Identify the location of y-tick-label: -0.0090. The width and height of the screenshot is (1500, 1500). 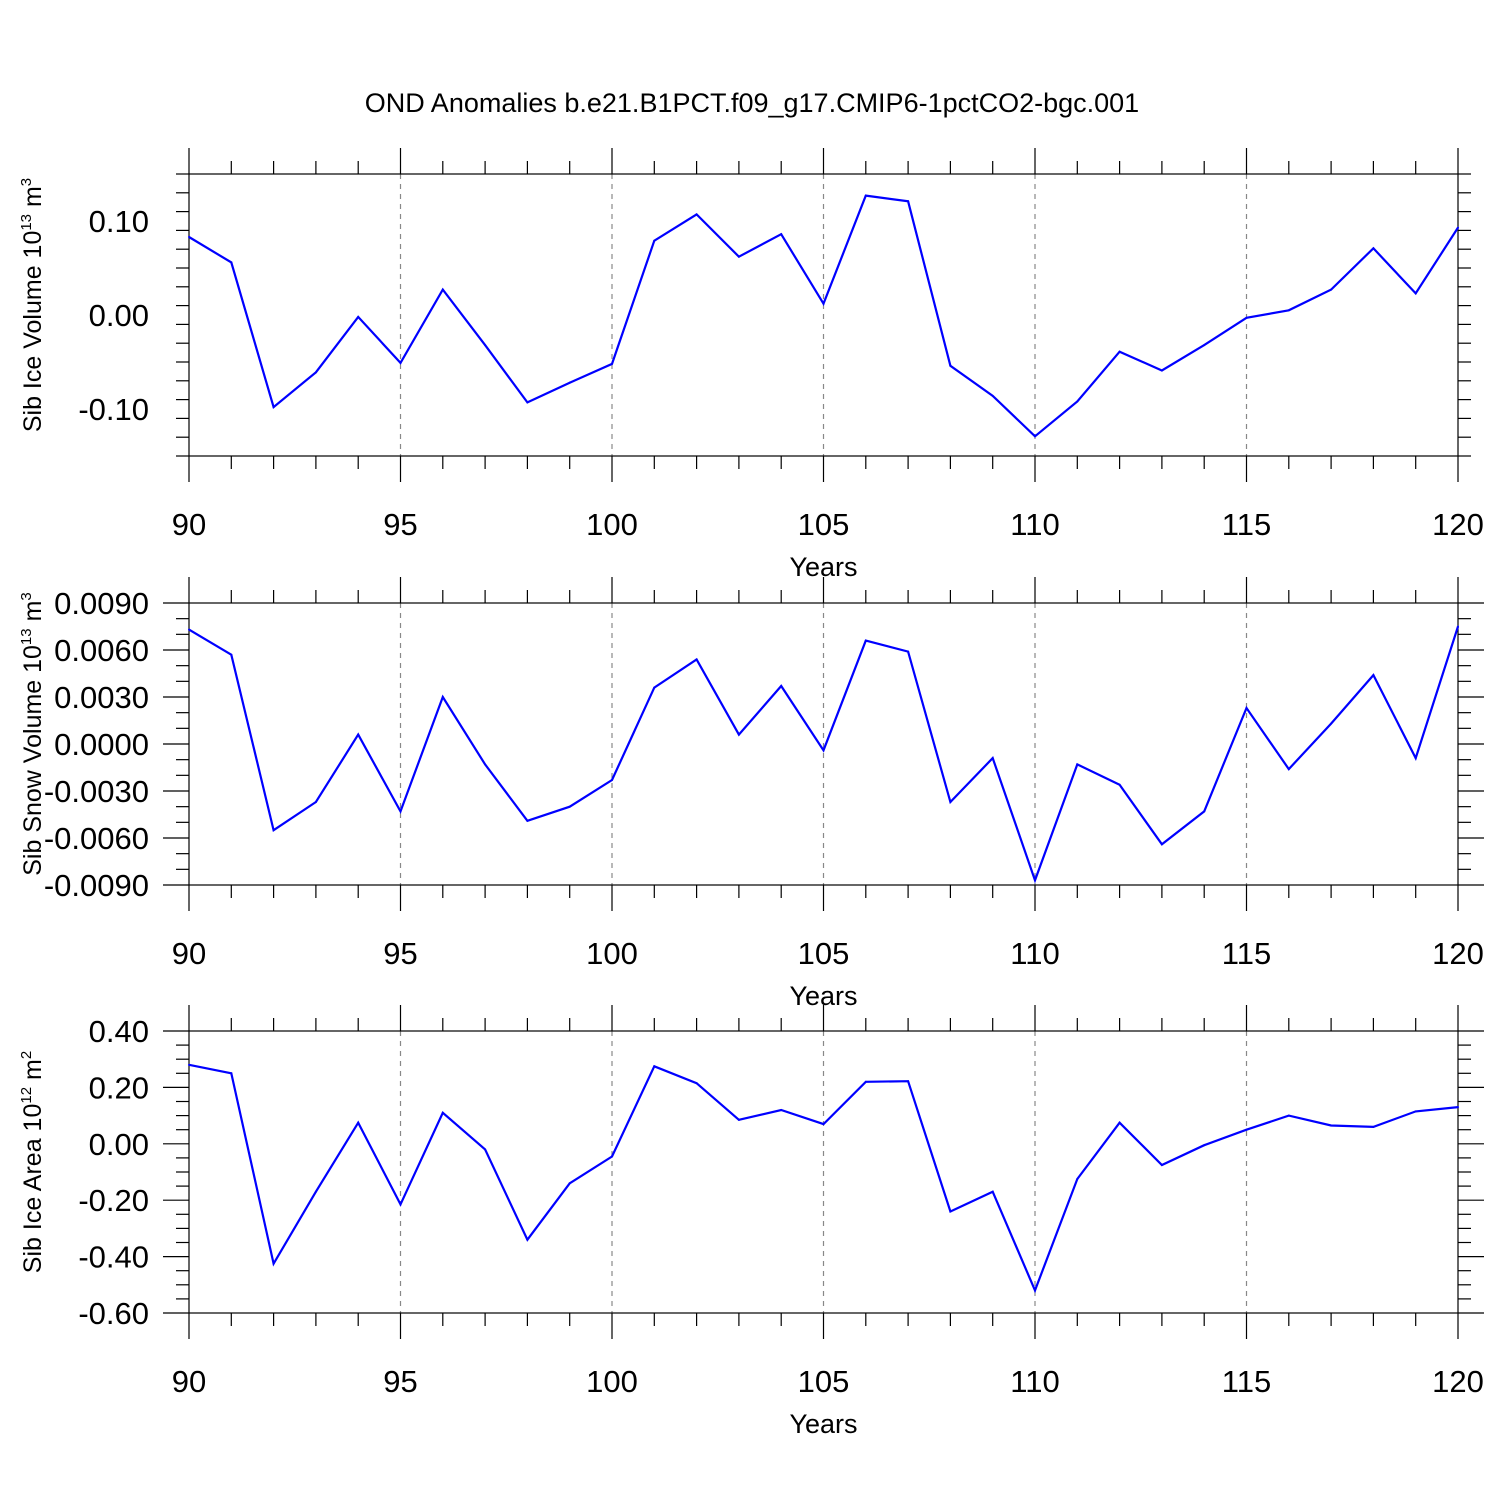
(96, 885).